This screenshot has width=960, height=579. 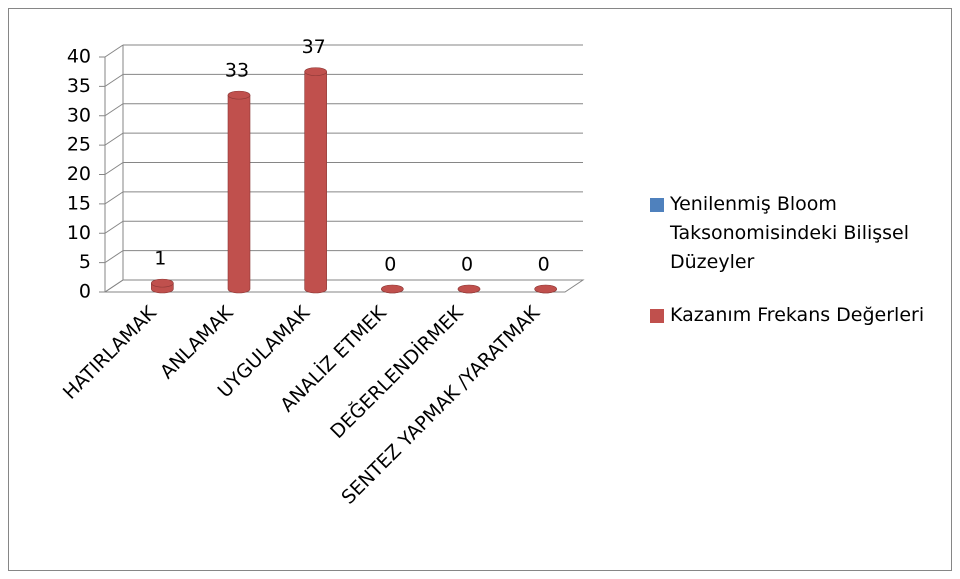 What do you see at coordinates (79, 174) in the screenshot?
I see `y-tick-label: 20` at bounding box center [79, 174].